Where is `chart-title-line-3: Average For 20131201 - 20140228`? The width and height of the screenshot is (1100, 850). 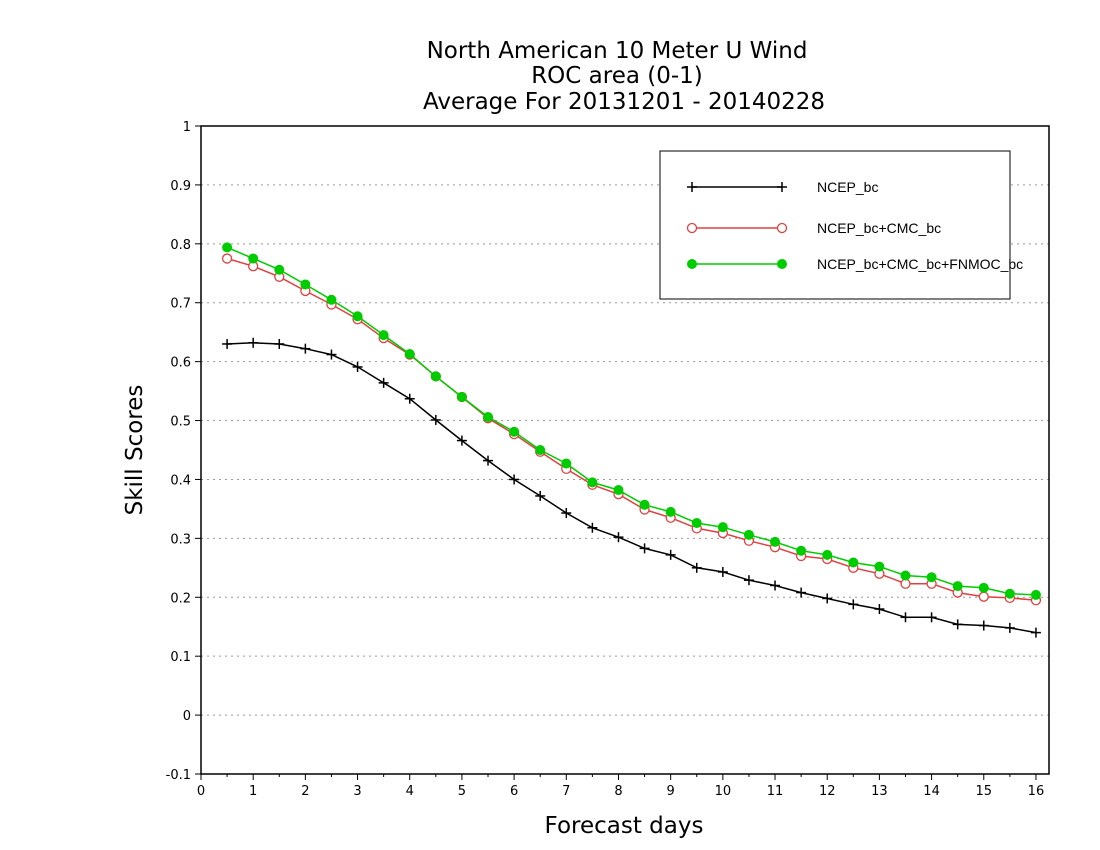 chart-title-line-3: Average For 20131201 - 20140228 is located at coordinates (624, 102).